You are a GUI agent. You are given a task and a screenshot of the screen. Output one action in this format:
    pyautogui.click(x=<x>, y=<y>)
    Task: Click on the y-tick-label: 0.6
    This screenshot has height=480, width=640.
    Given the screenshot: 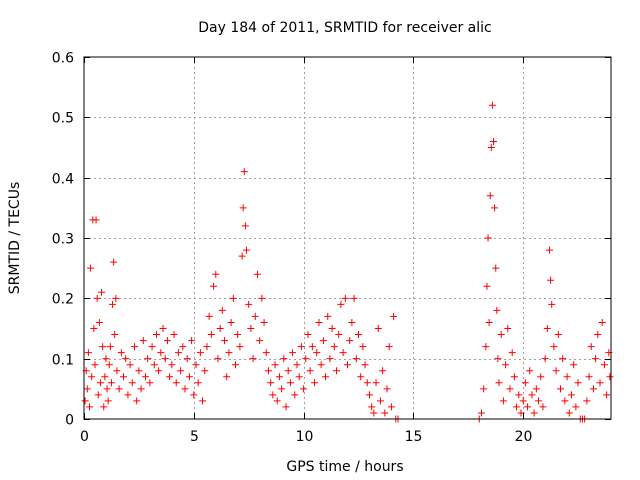 What is the action you would take?
    pyautogui.click(x=63, y=59)
    